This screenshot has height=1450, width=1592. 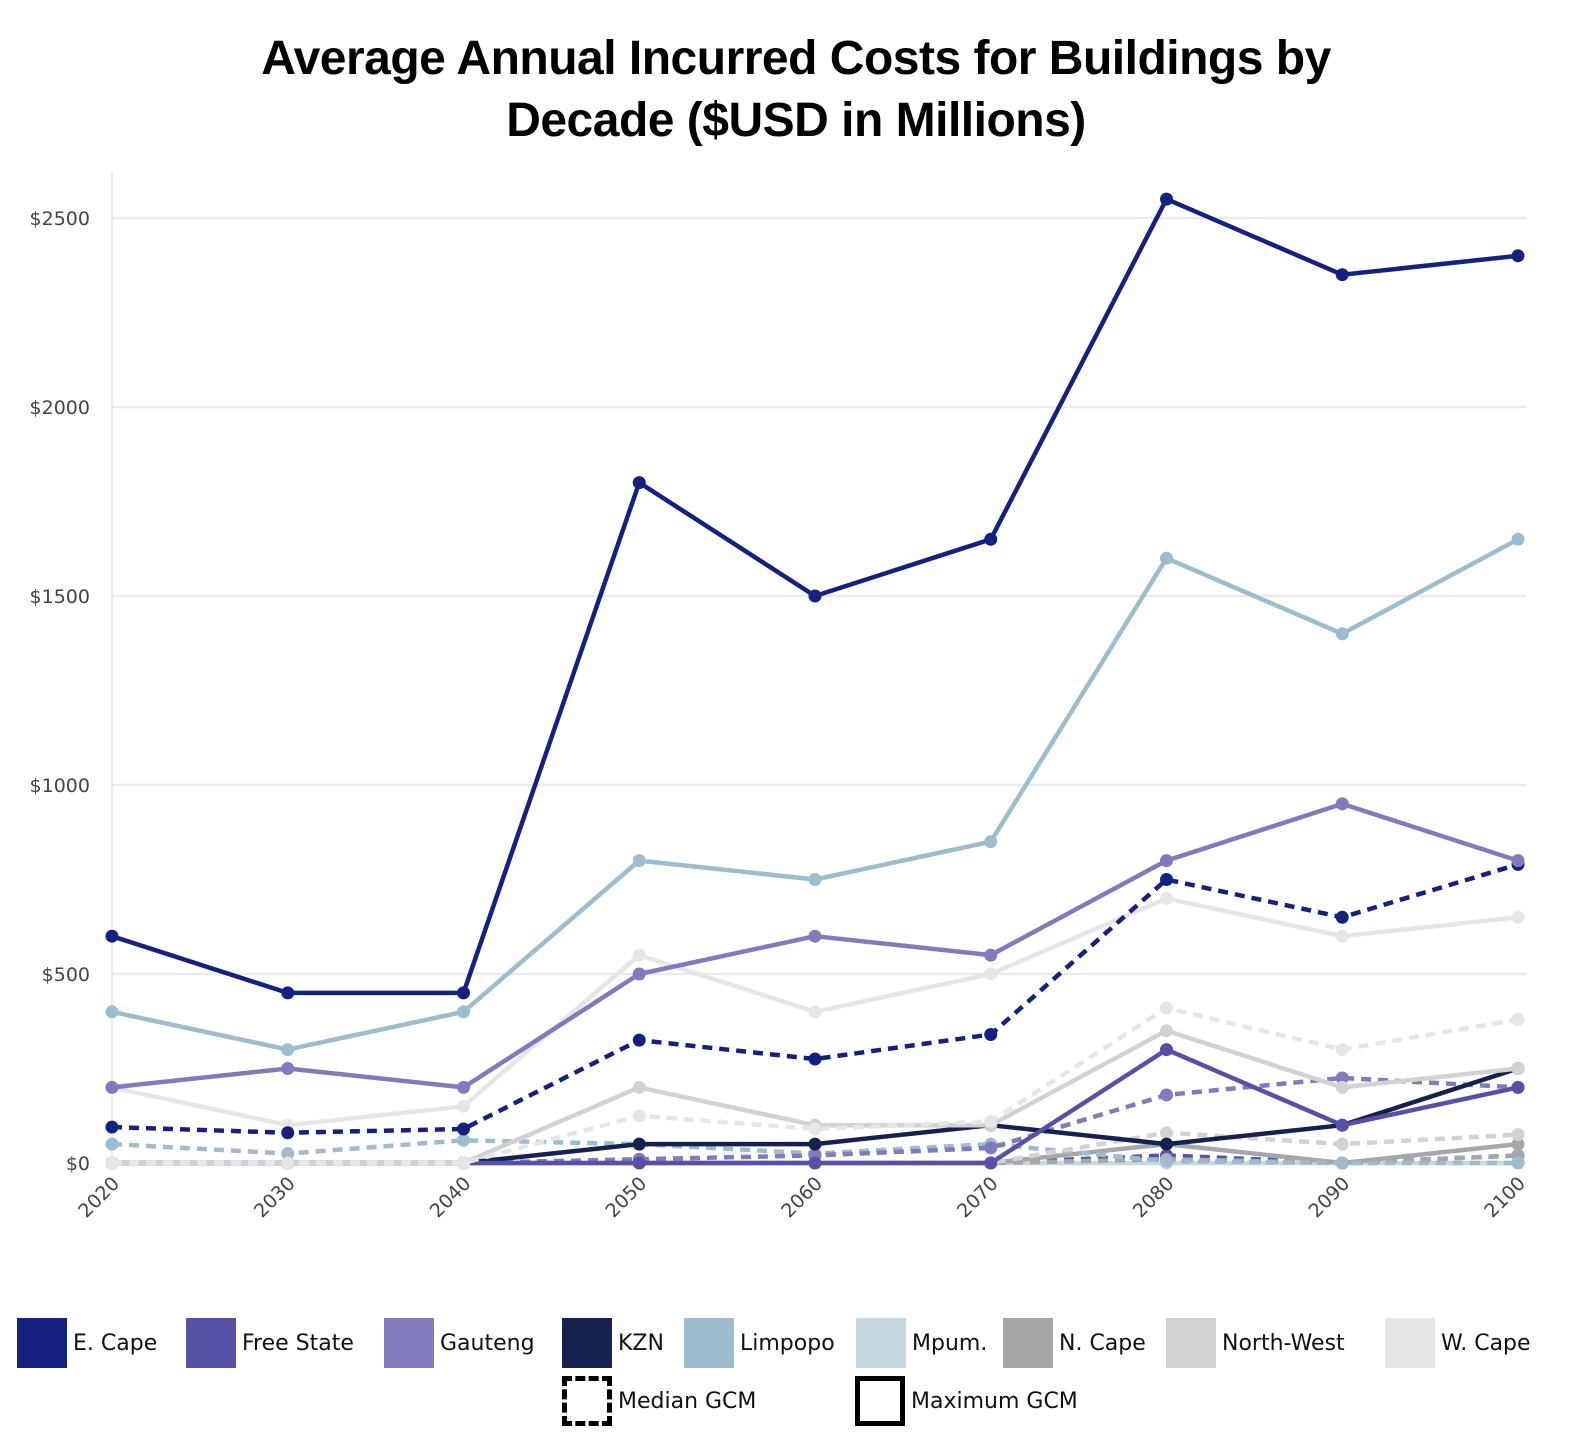 What do you see at coordinates (60, 786) in the screenshot?
I see `y-tick-label: $1000` at bounding box center [60, 786].